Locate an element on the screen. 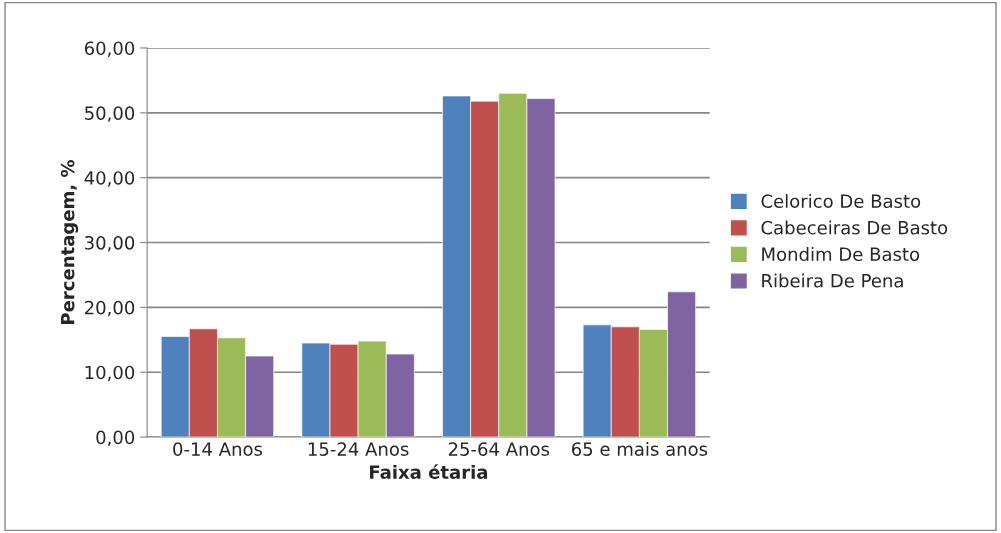 This screenshot has height=533, width=1001. legend-label: Mondim De Basto is located at coordinates (841, 254).